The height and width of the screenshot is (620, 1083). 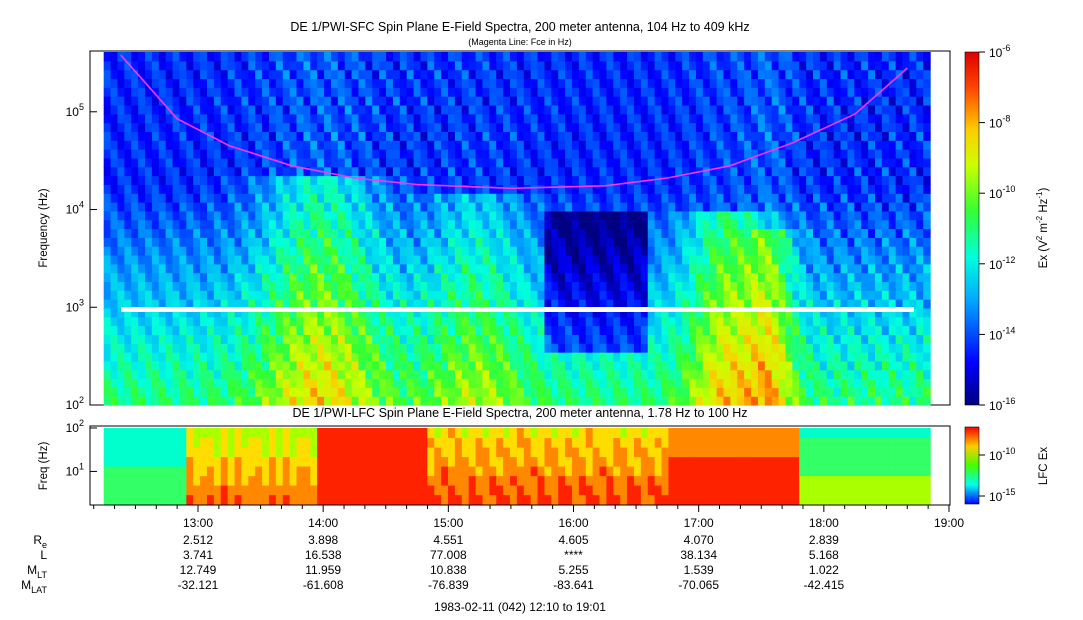 I want to click on sfc-colorbar-tick-label: 10⁻⁸, so click(x=999, y=122).